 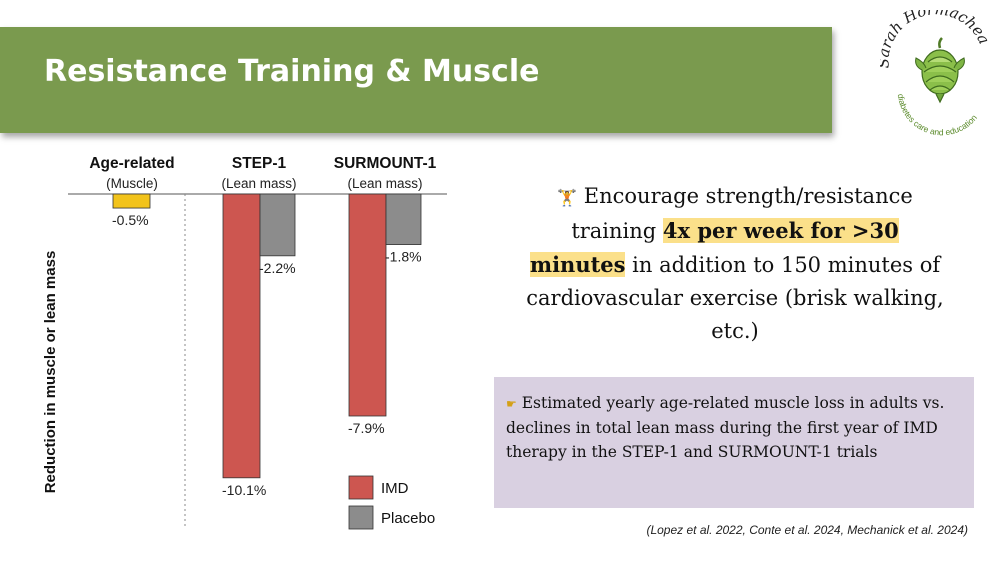 I want to click on weightlifter-emoji-icon: 🏋, so click(x=567, y=197).